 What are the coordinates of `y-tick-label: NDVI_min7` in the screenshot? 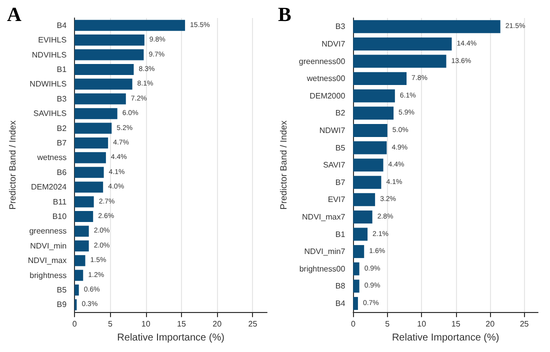 It's located at (325, 251).